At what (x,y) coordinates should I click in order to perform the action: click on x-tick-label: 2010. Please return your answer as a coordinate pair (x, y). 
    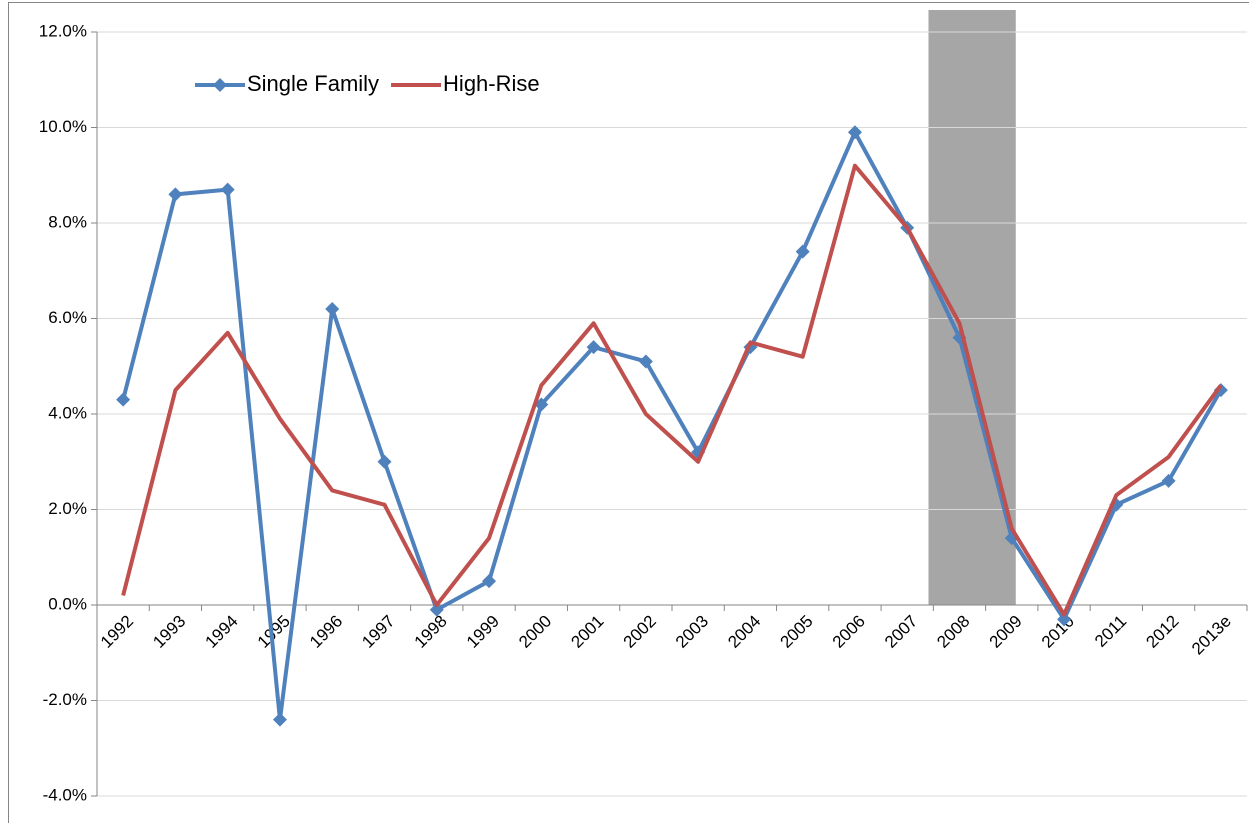
    Looking at the image, I should click on (1058, 632).